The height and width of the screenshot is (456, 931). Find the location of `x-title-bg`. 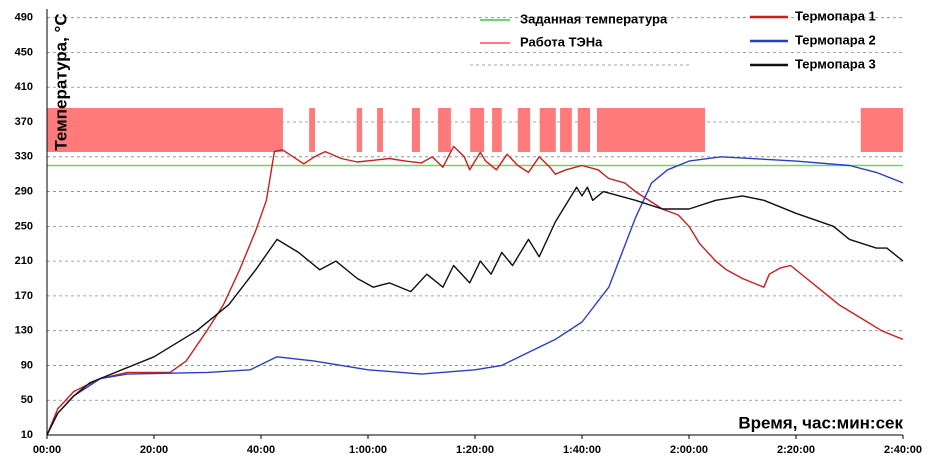

x-title-bg is located at coordinates (805, 423).